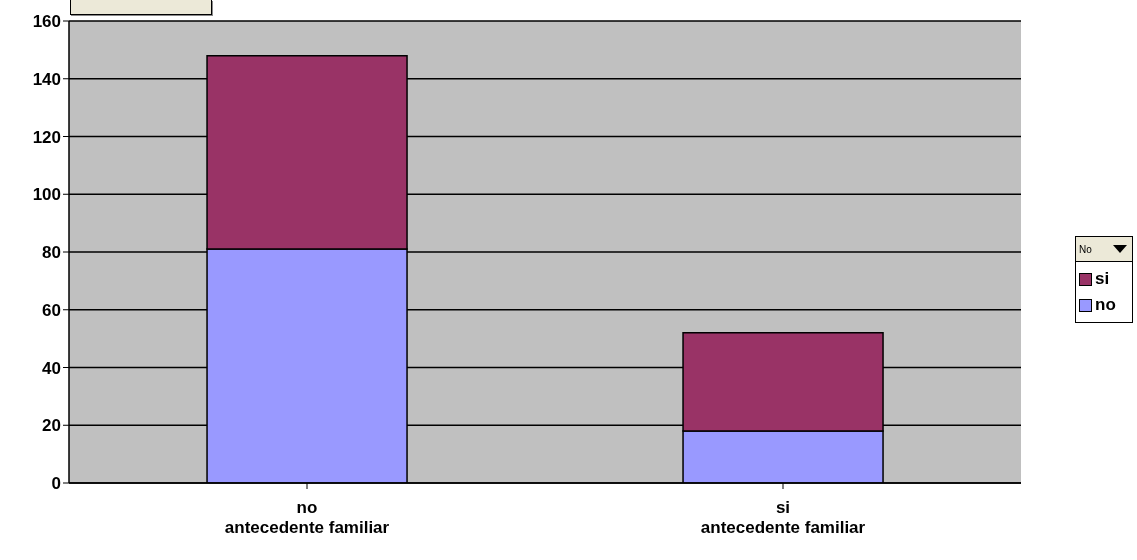  Describe the element at coordinates (307, 517) in the screenshot. I see `x-tick-label: no antecedente familiar` at that location.